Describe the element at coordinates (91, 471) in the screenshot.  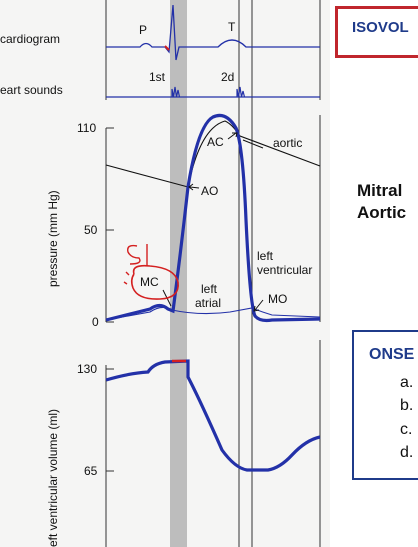
I see `volume-tick-label-65: 65` at that location.